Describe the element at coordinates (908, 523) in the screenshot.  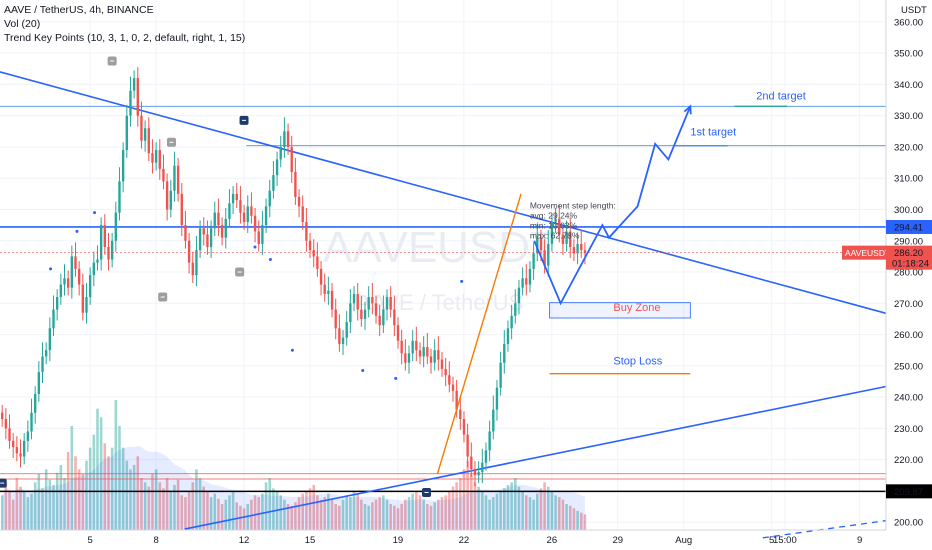
I see `y-tick-label: 200.00` at that location.